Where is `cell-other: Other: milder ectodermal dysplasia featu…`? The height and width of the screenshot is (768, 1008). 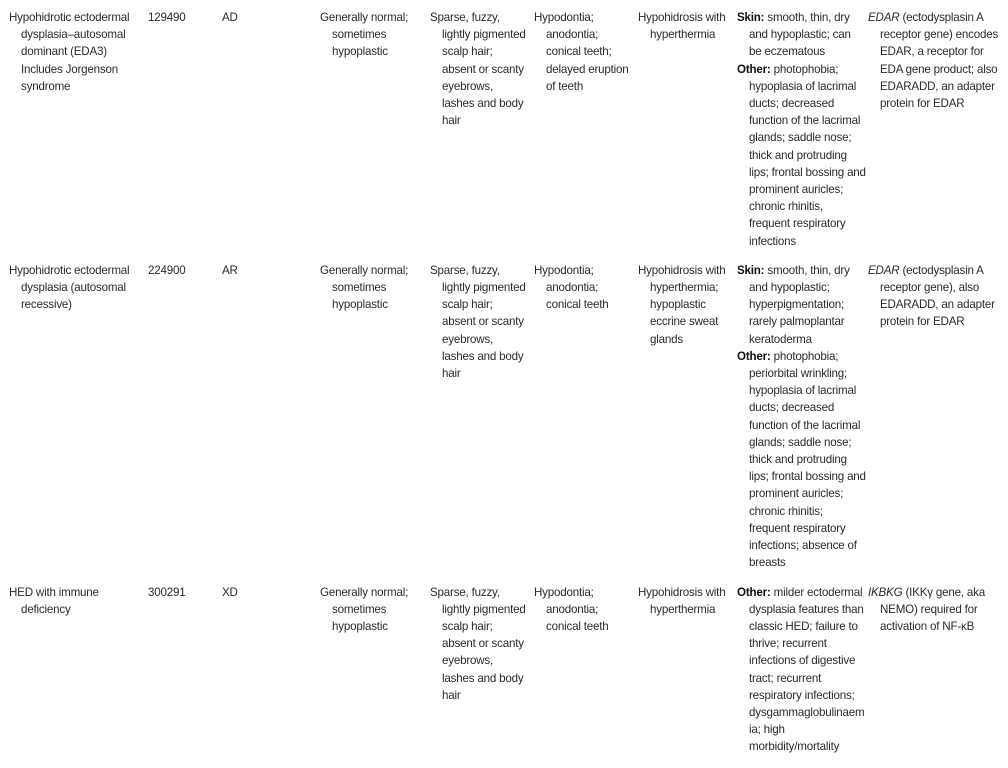
cell-other: Other: milder ectodermal dysplasia featu… is located at coordinates (801, 670).